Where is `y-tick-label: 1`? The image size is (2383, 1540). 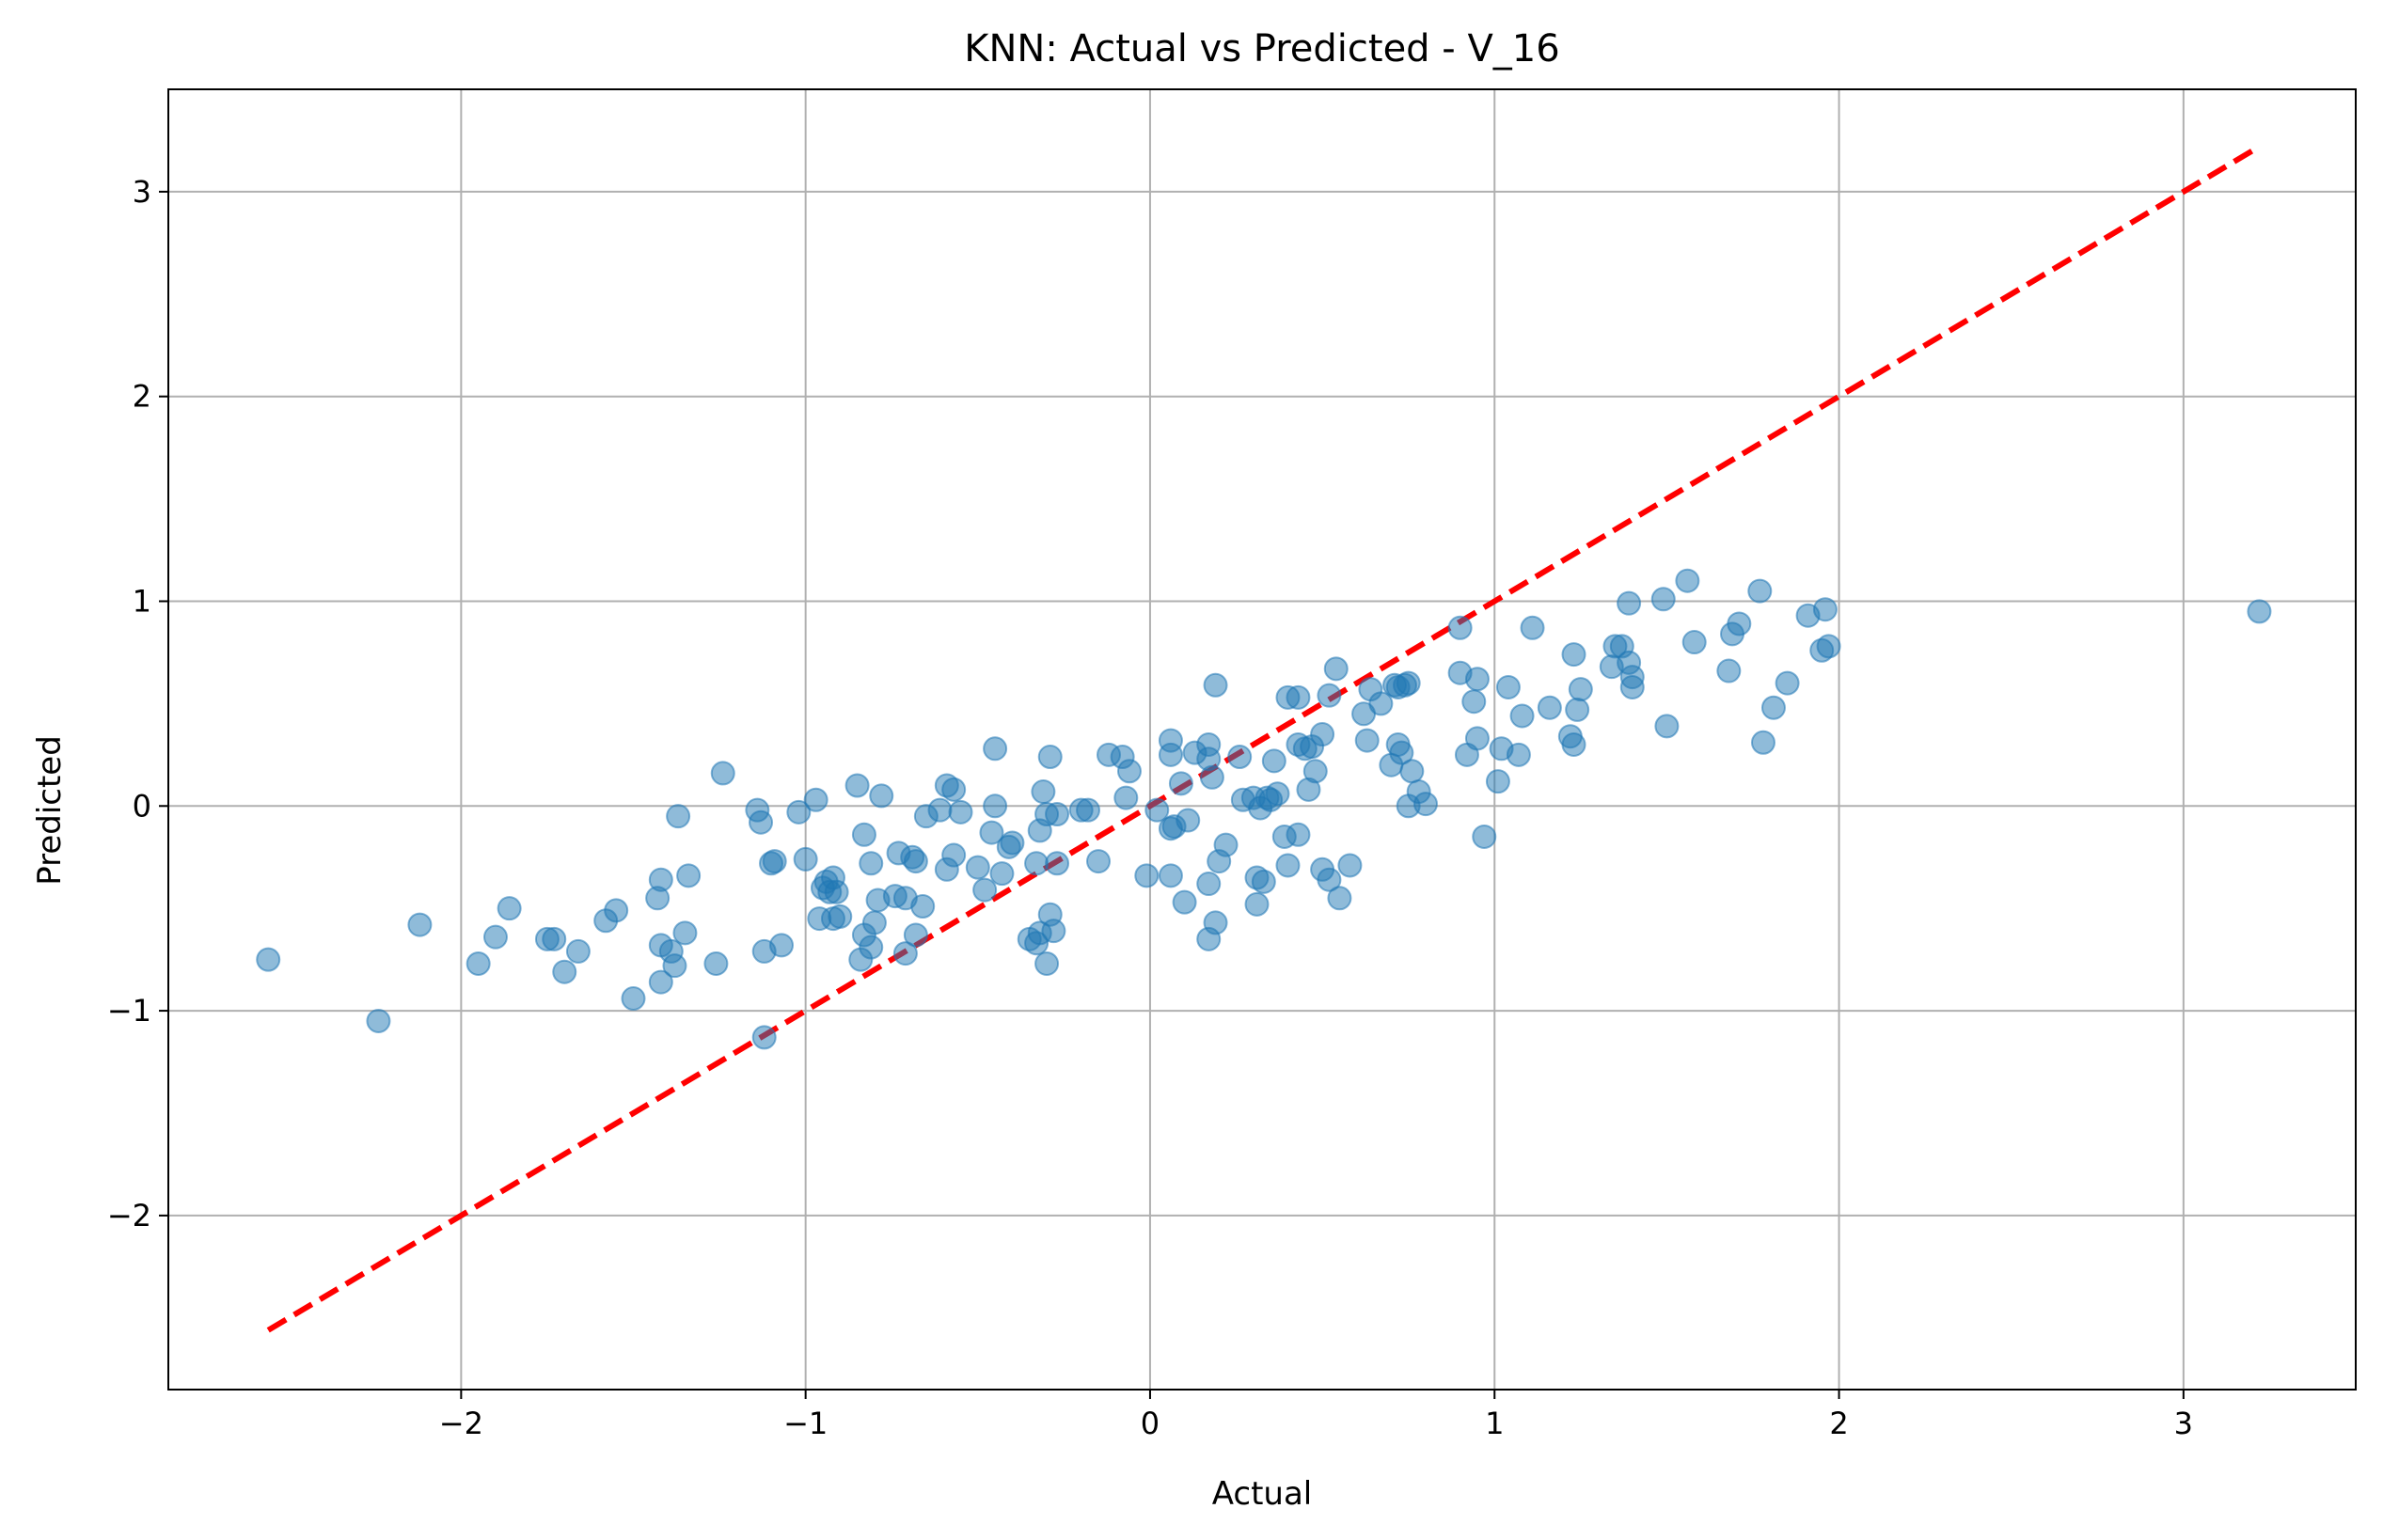
y-tick-label: 1 is located at coordinates (142, 601).